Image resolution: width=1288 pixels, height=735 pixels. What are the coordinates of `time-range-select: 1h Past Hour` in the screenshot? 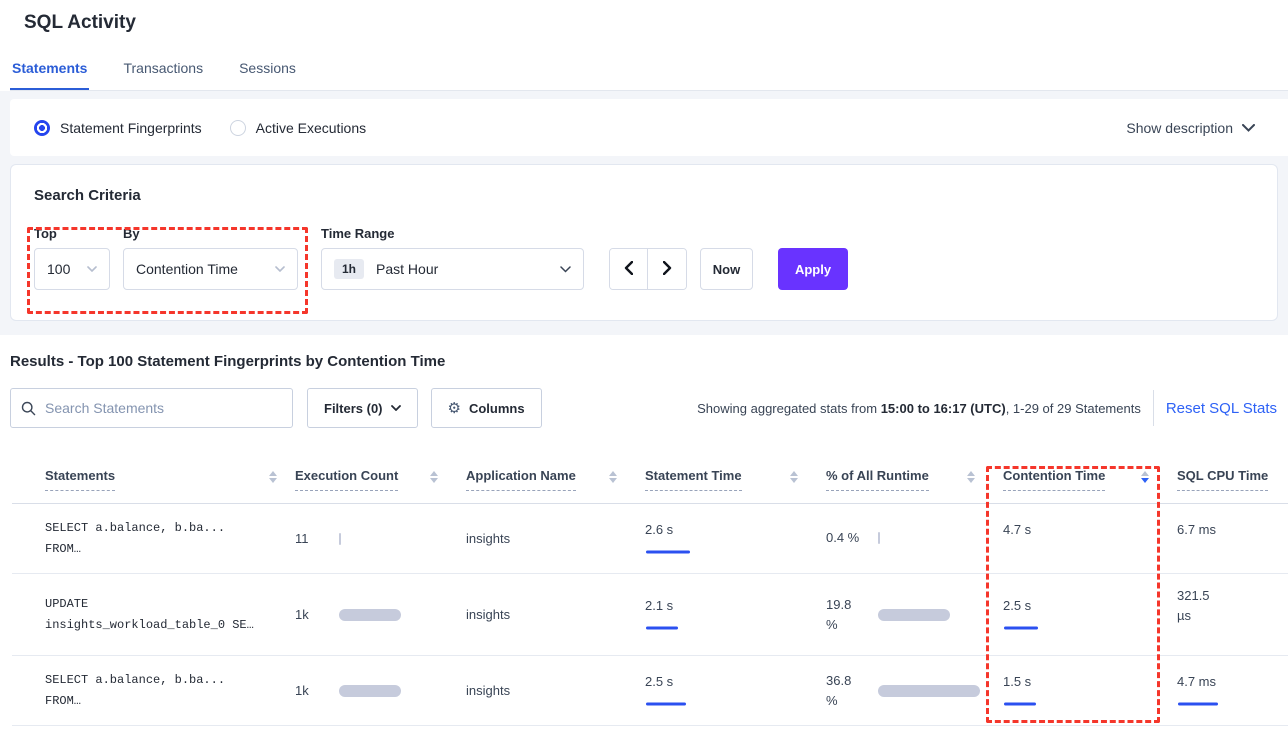 It's located at (452, 269).